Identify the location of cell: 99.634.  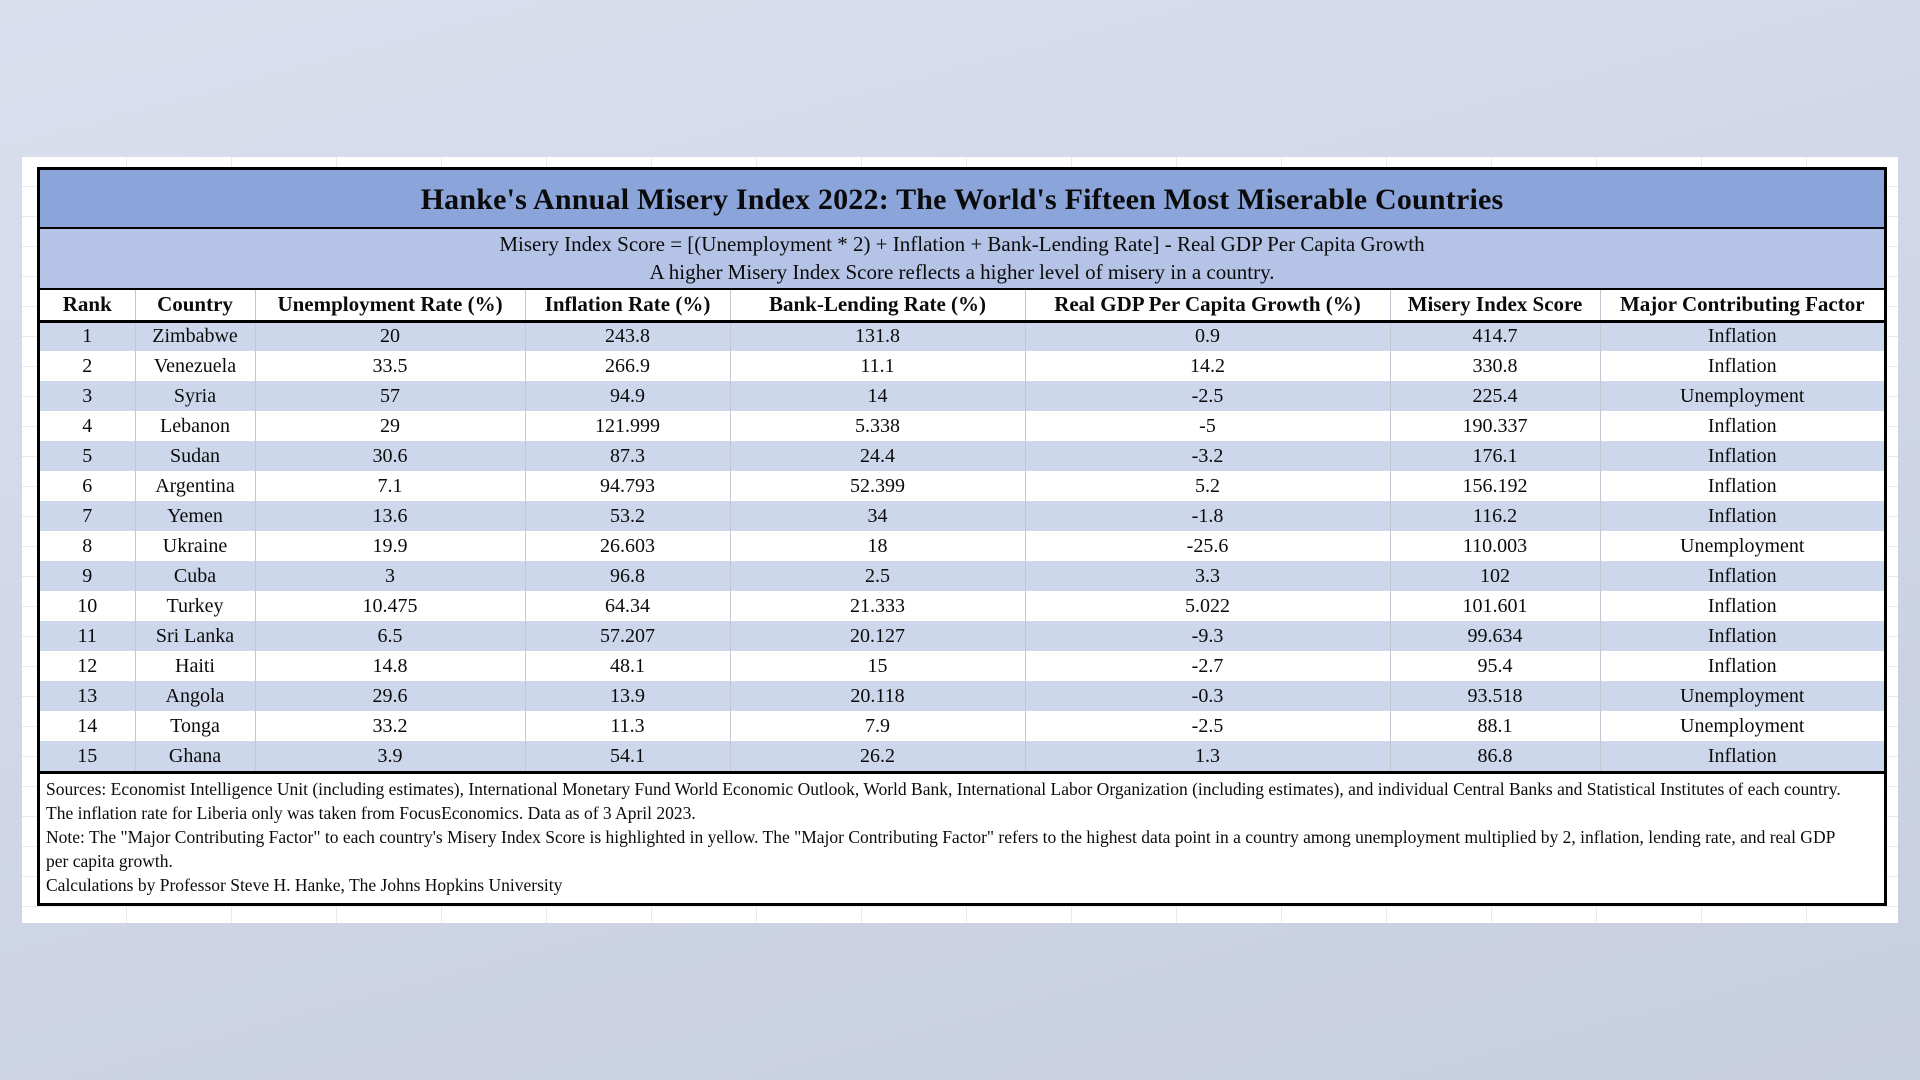
(1495, 636).